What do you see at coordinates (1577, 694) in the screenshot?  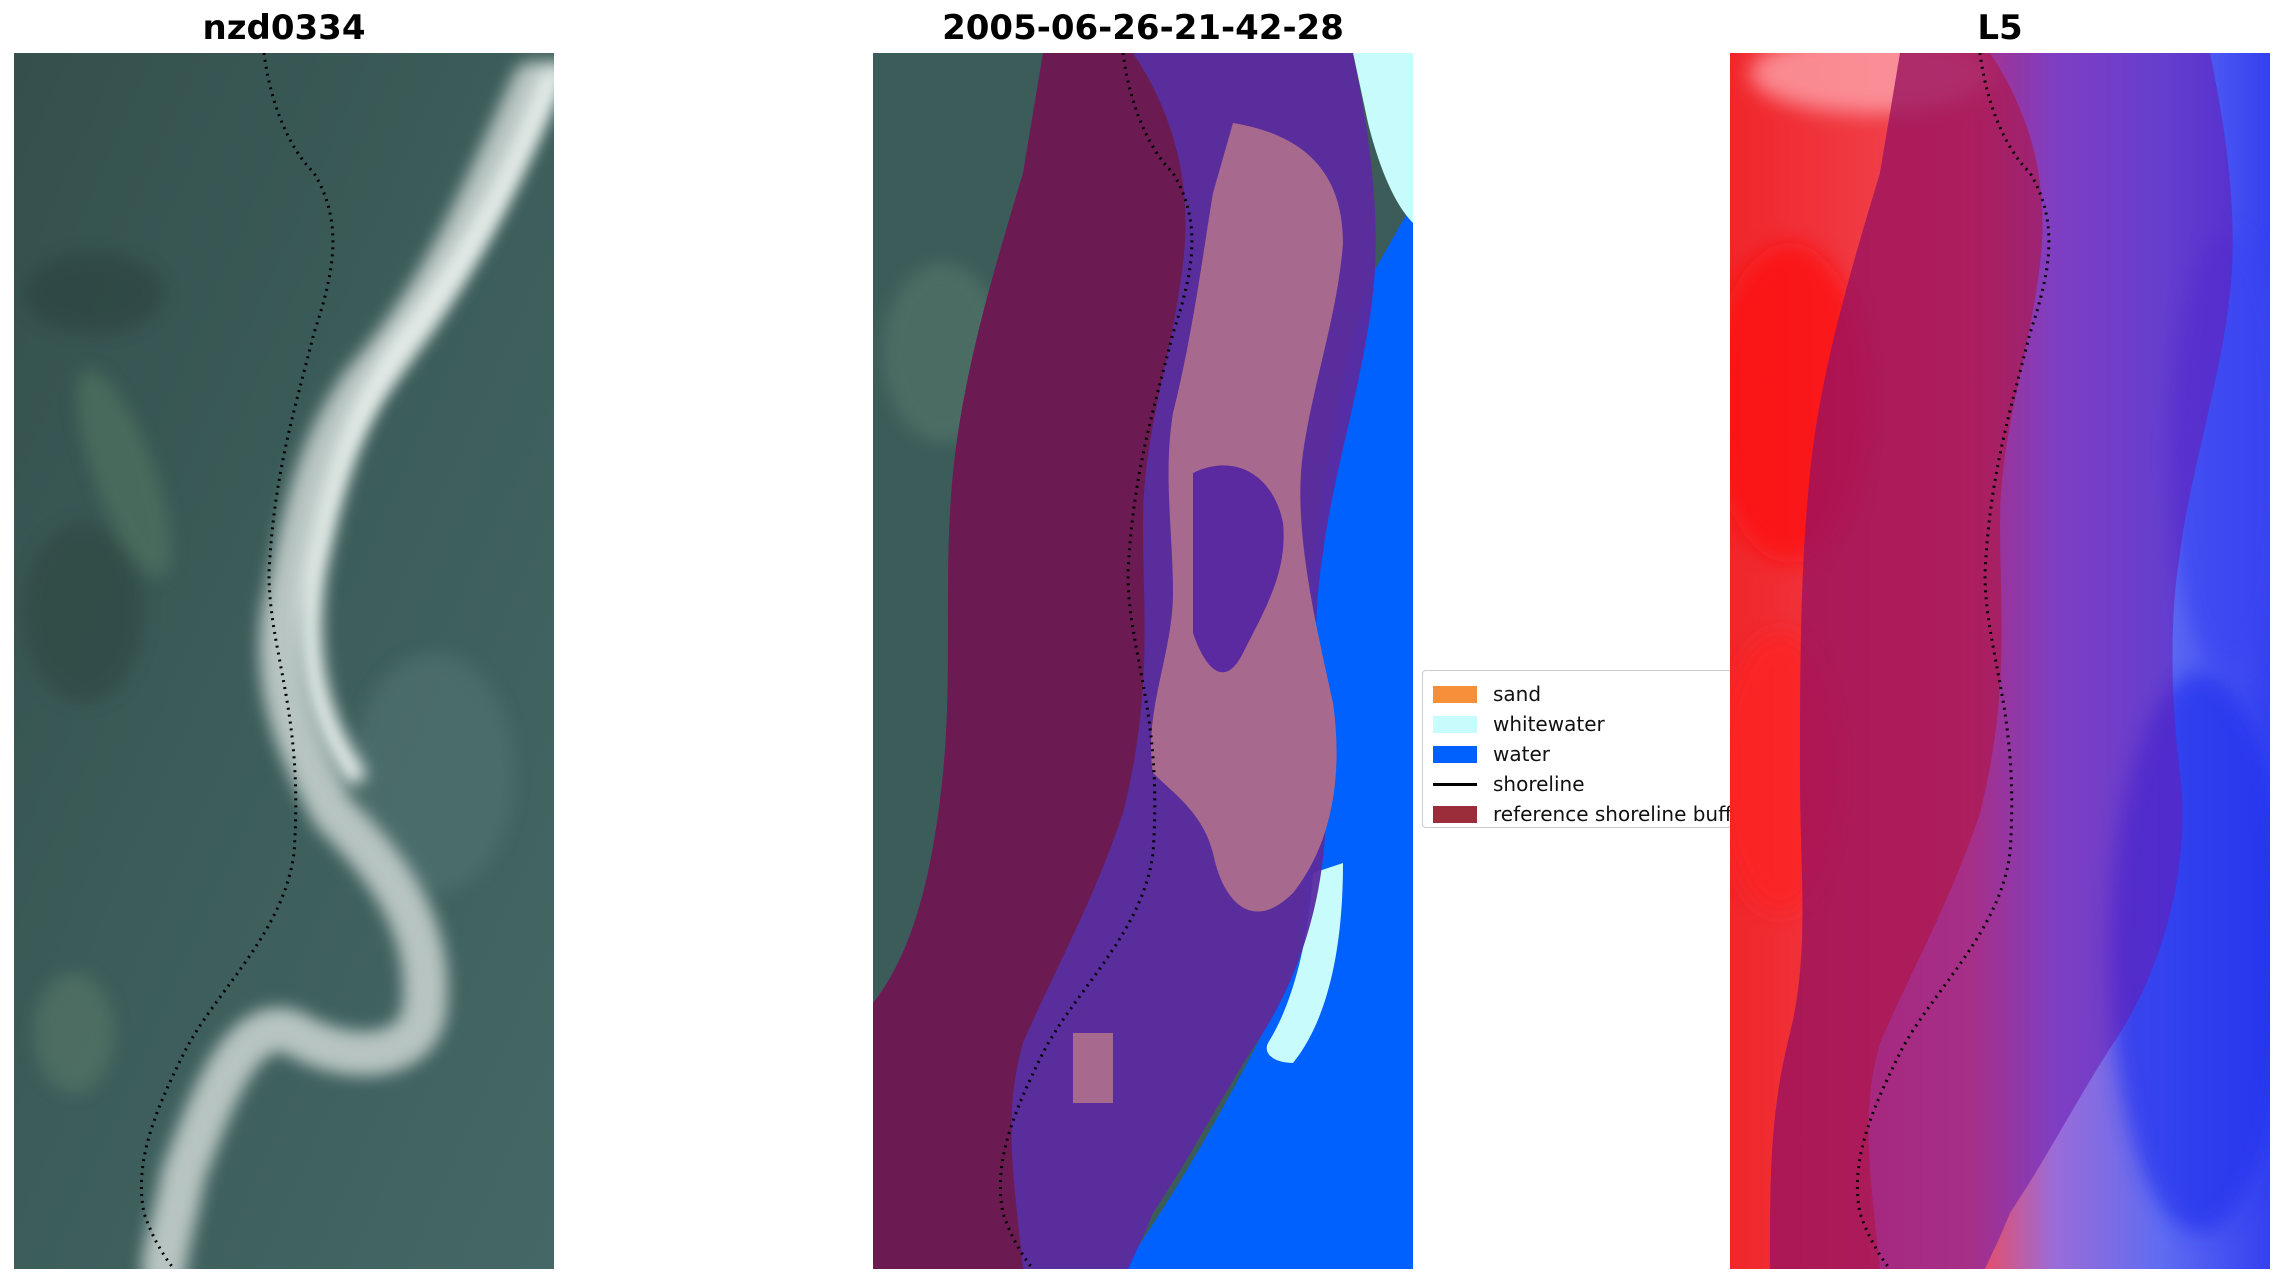 I see `legend-entry-sand: sand` at bounding box center [1577, 694].